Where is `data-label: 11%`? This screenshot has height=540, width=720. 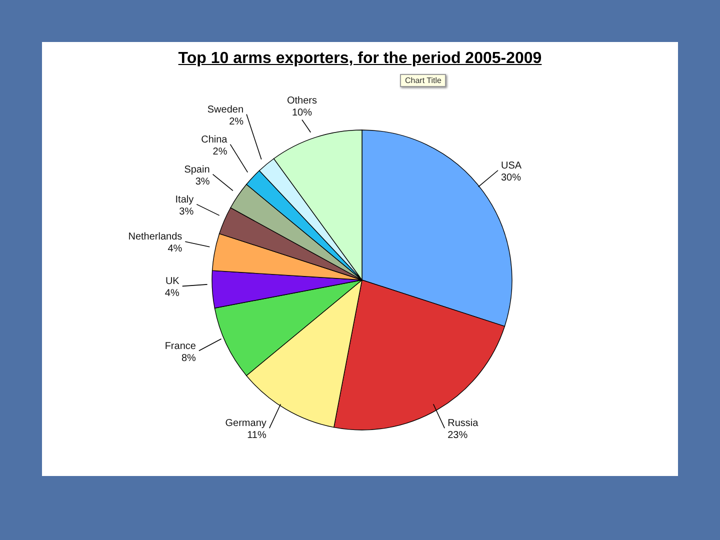 data-label: 11% is located at coordinates (256, 436).